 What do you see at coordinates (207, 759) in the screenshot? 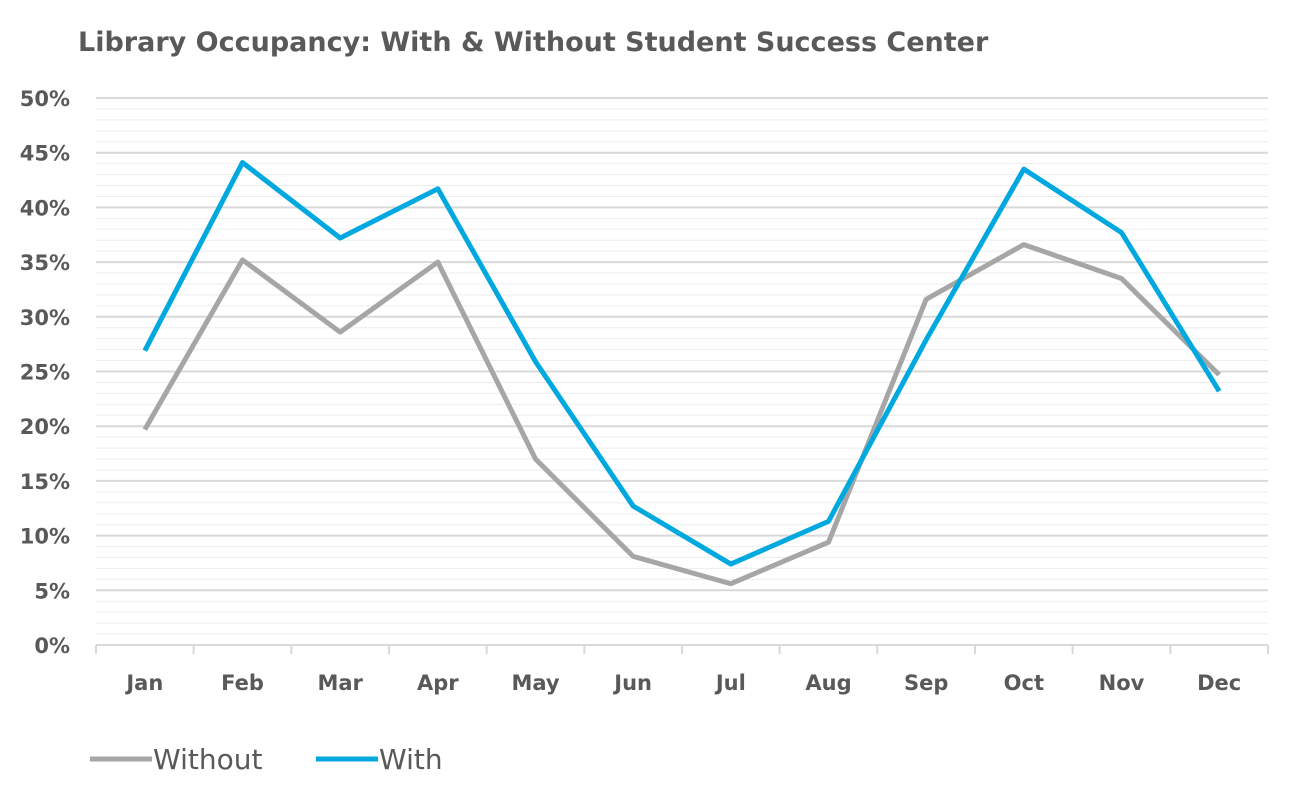
I see `legend-label-without: Without` at bounding box center [207, 759].